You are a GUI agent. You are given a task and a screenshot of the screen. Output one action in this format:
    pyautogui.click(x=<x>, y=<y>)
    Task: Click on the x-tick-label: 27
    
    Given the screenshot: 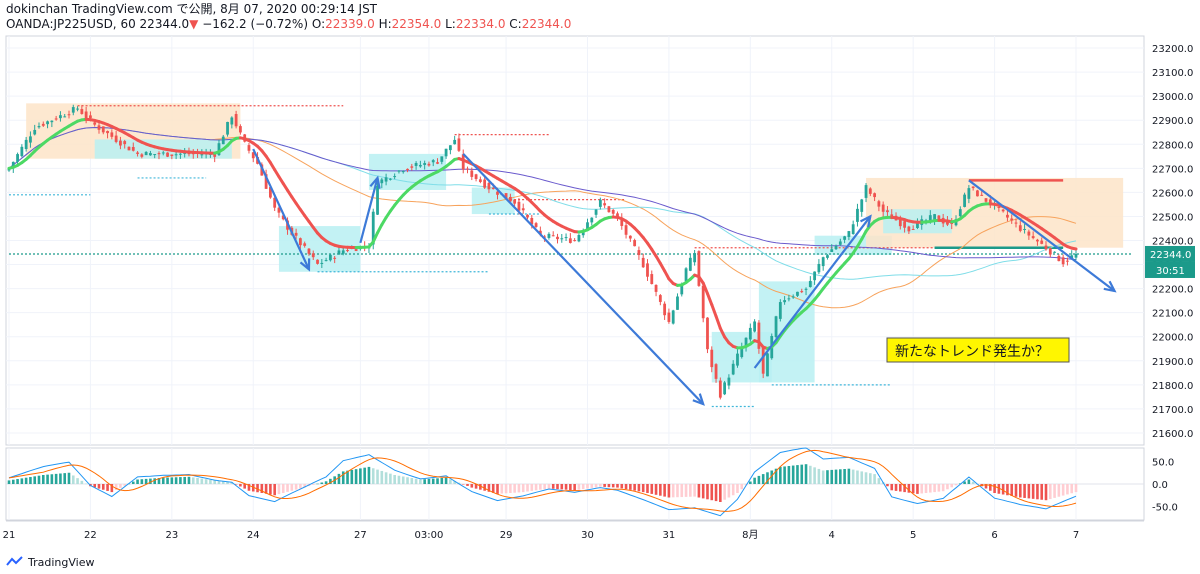 What is the action you would take?
    pyautogui.click(x=360, y=535)
    